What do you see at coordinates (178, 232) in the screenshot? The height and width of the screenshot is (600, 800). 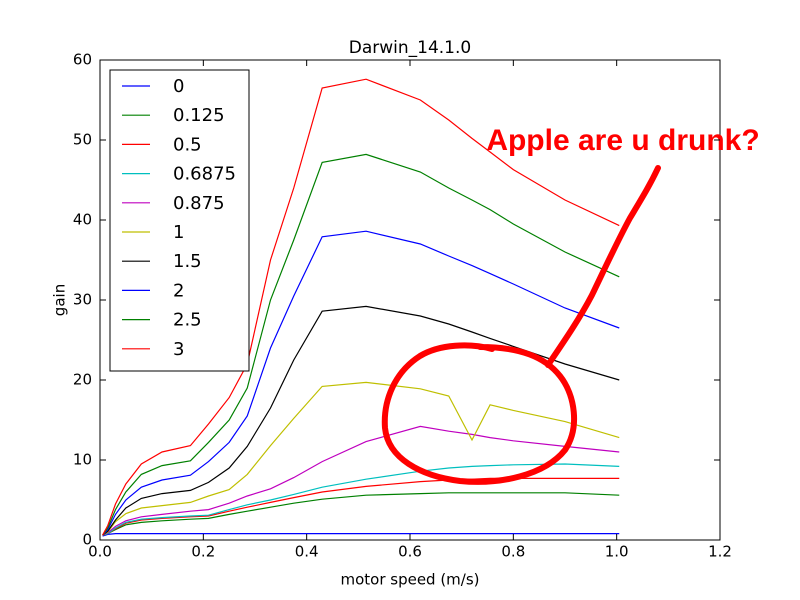 I see `legend-label: 1` at bounding box center [178, 232].